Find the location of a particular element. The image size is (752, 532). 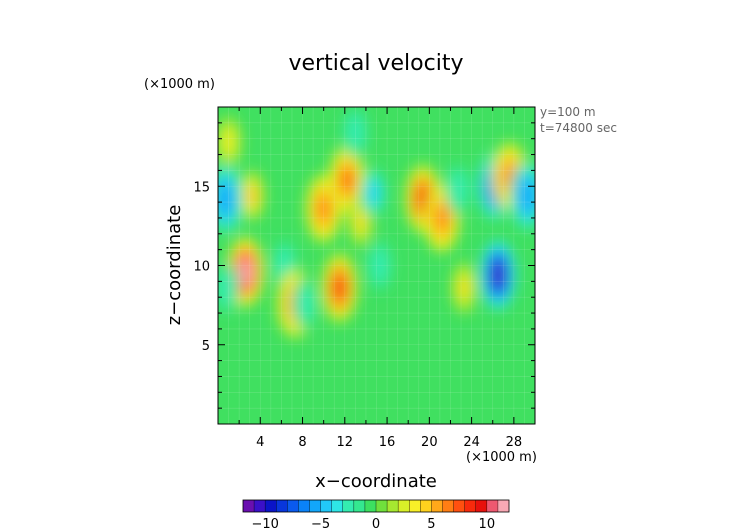

x-axis-unit: (×1000 m) is located at coordinates (501, 457).